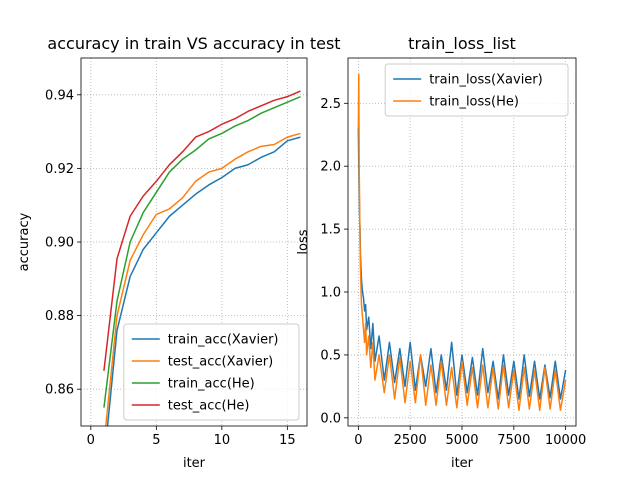  What do you see at coordinates (410, 440) in the screenshot?
I see `x-tick-label: 2500` at bounding box center [410, 440].